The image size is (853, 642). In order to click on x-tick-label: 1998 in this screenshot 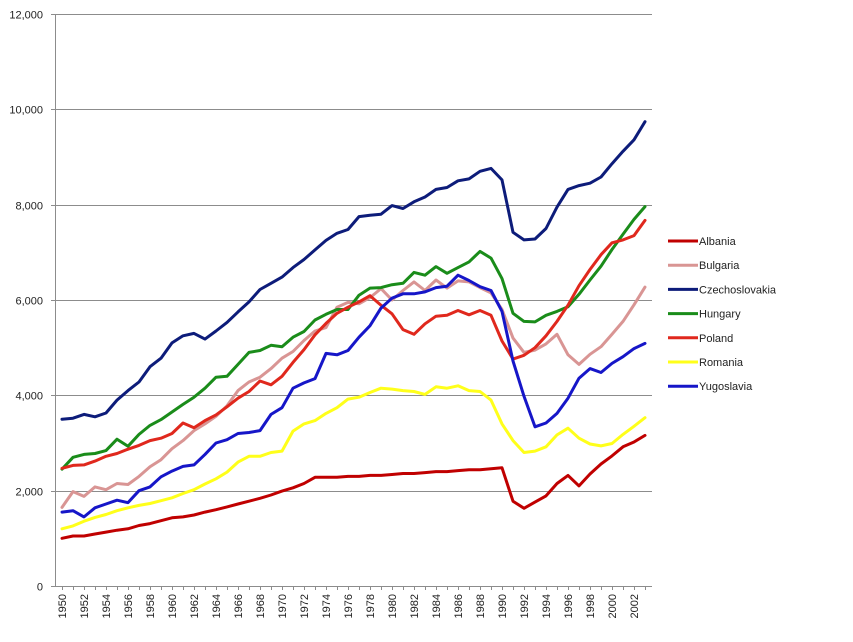, I will do `click(591, 606)`.